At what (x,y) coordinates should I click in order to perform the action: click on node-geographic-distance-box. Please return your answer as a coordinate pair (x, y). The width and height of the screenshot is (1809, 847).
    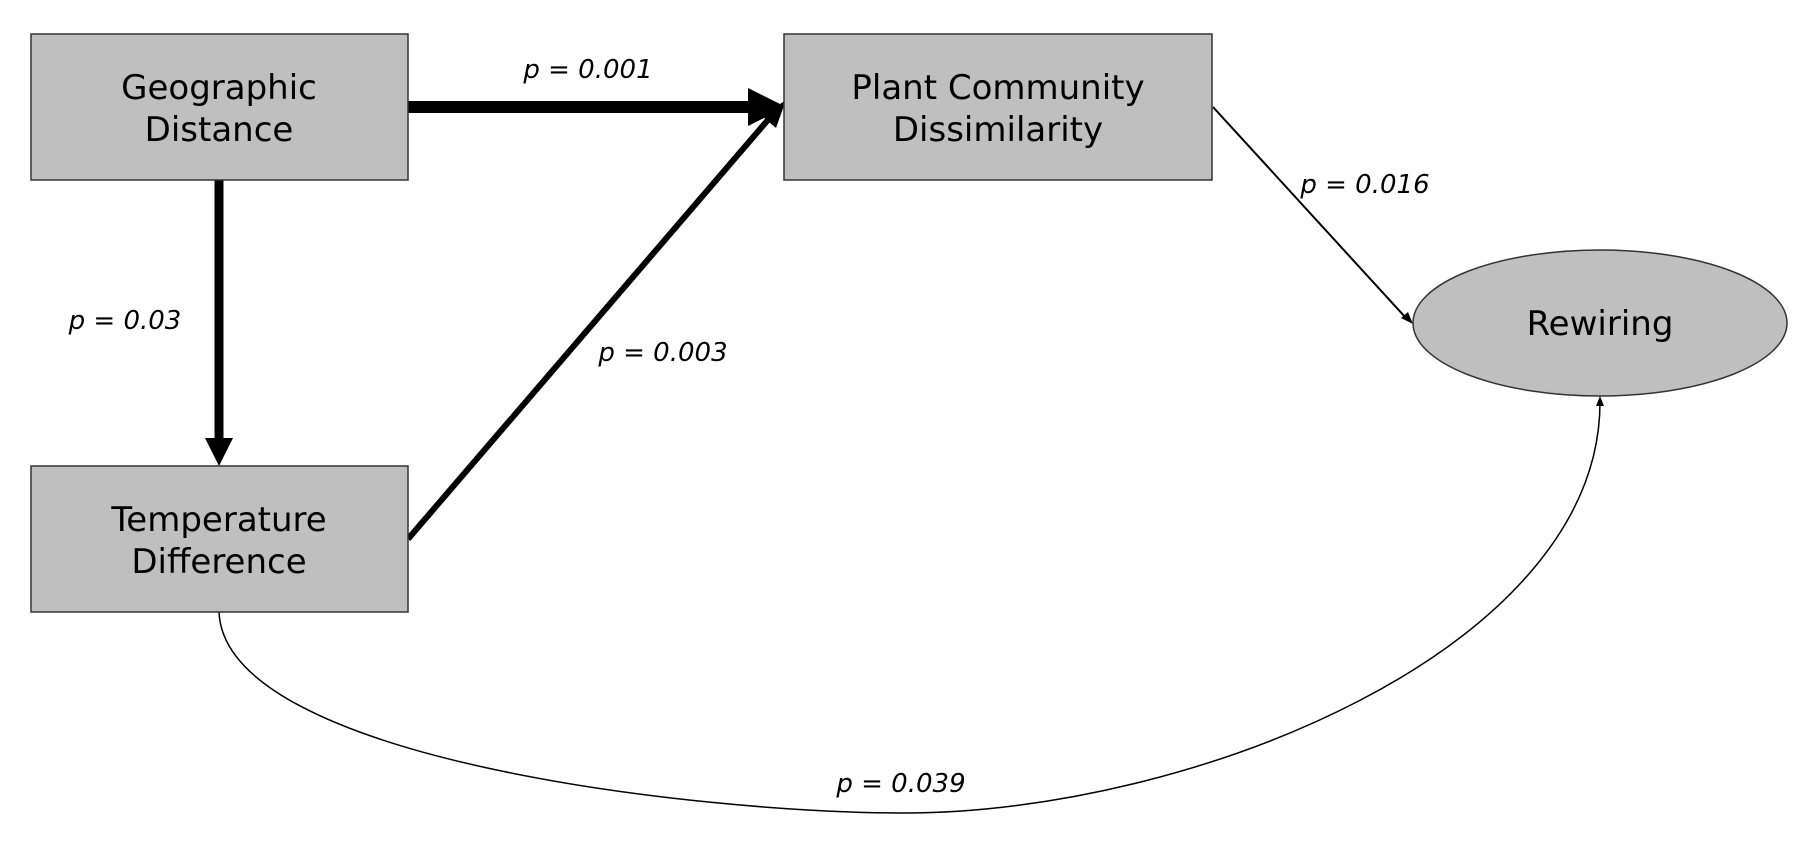
    Looking at the image, I should click on (219, 107).